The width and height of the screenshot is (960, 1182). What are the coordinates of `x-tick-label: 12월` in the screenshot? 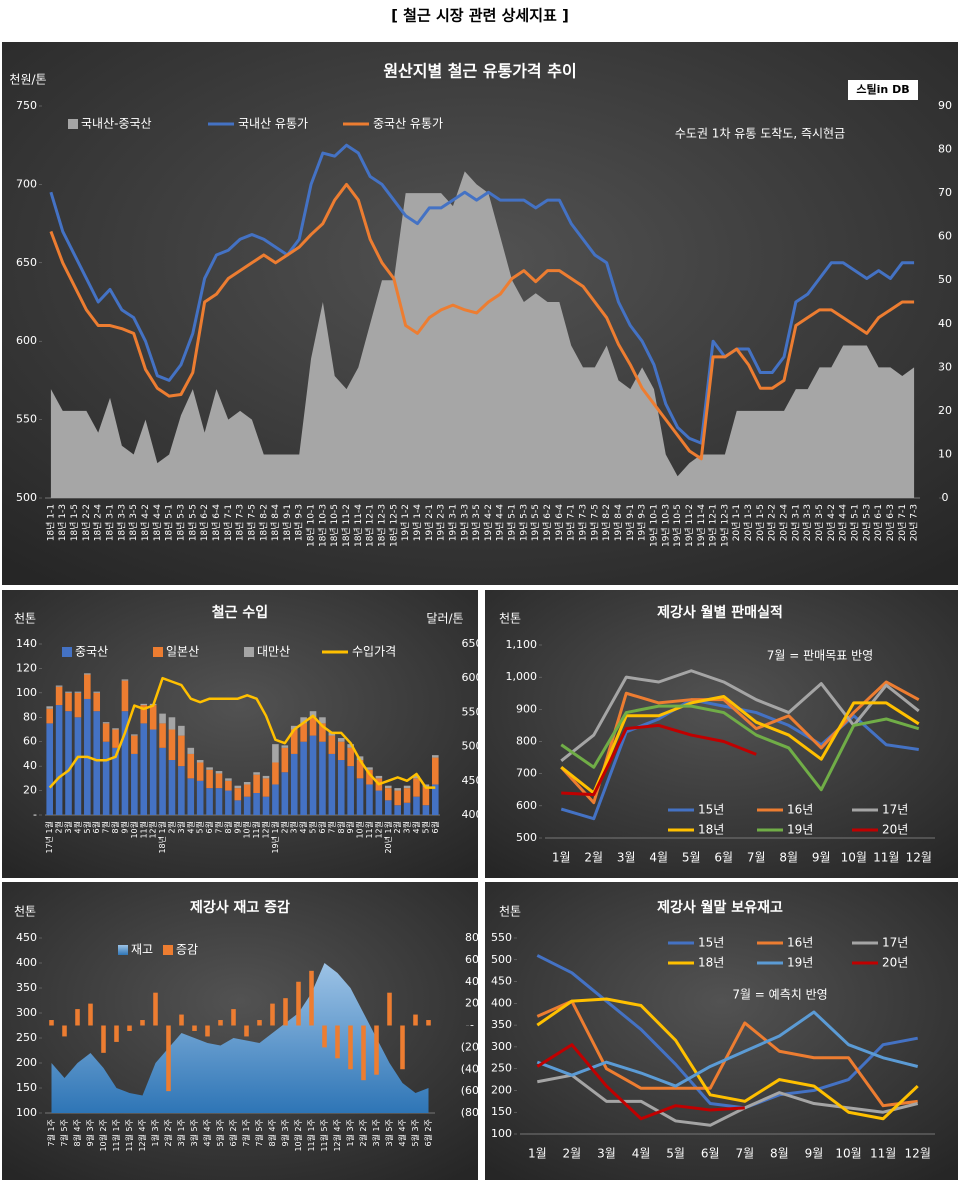 It's located at (918, 1154).